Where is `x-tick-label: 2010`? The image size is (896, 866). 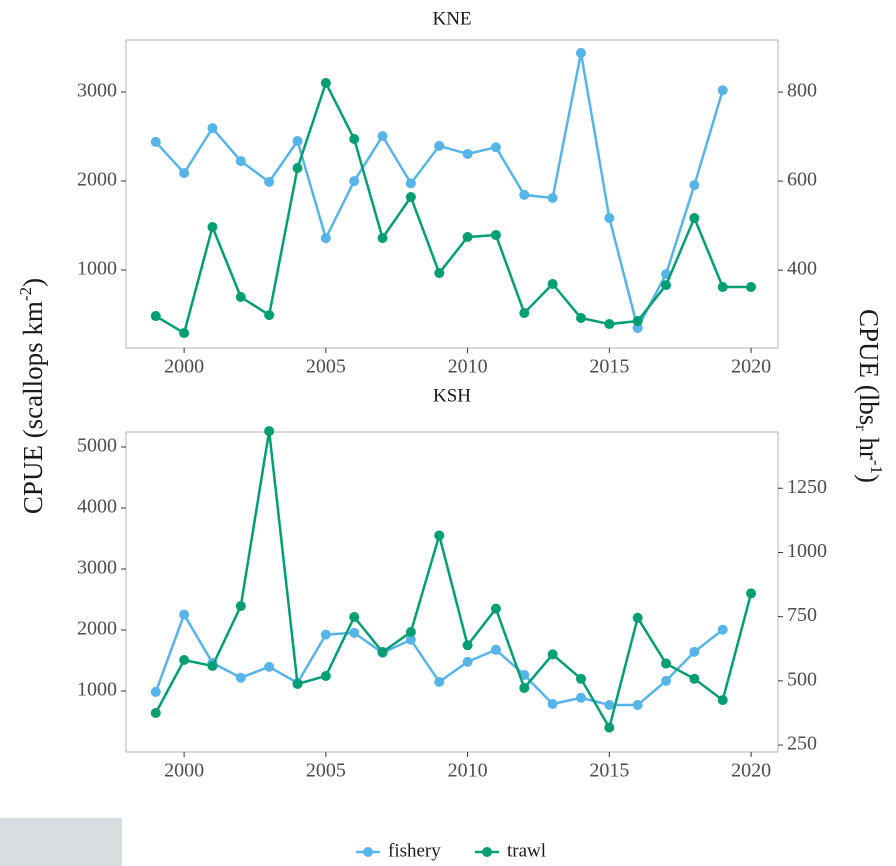
x-tick-label: 2010 is located at coordinates (468, 771).